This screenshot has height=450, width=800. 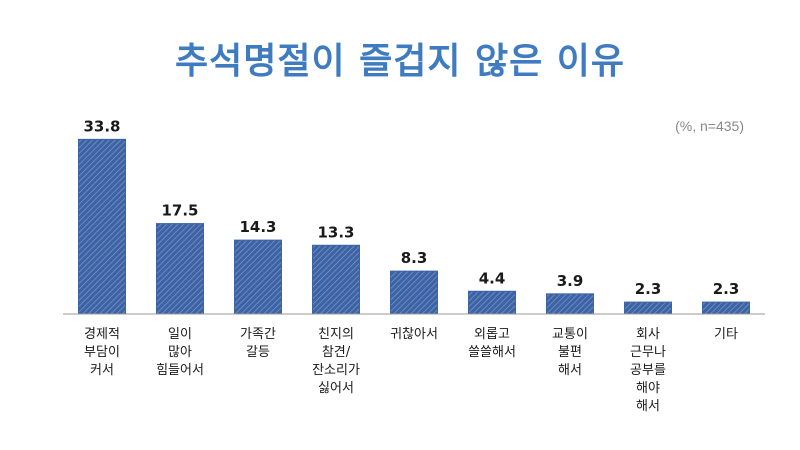 I want to click on sample-note: (%, n=435), so click(x=709, y=126).